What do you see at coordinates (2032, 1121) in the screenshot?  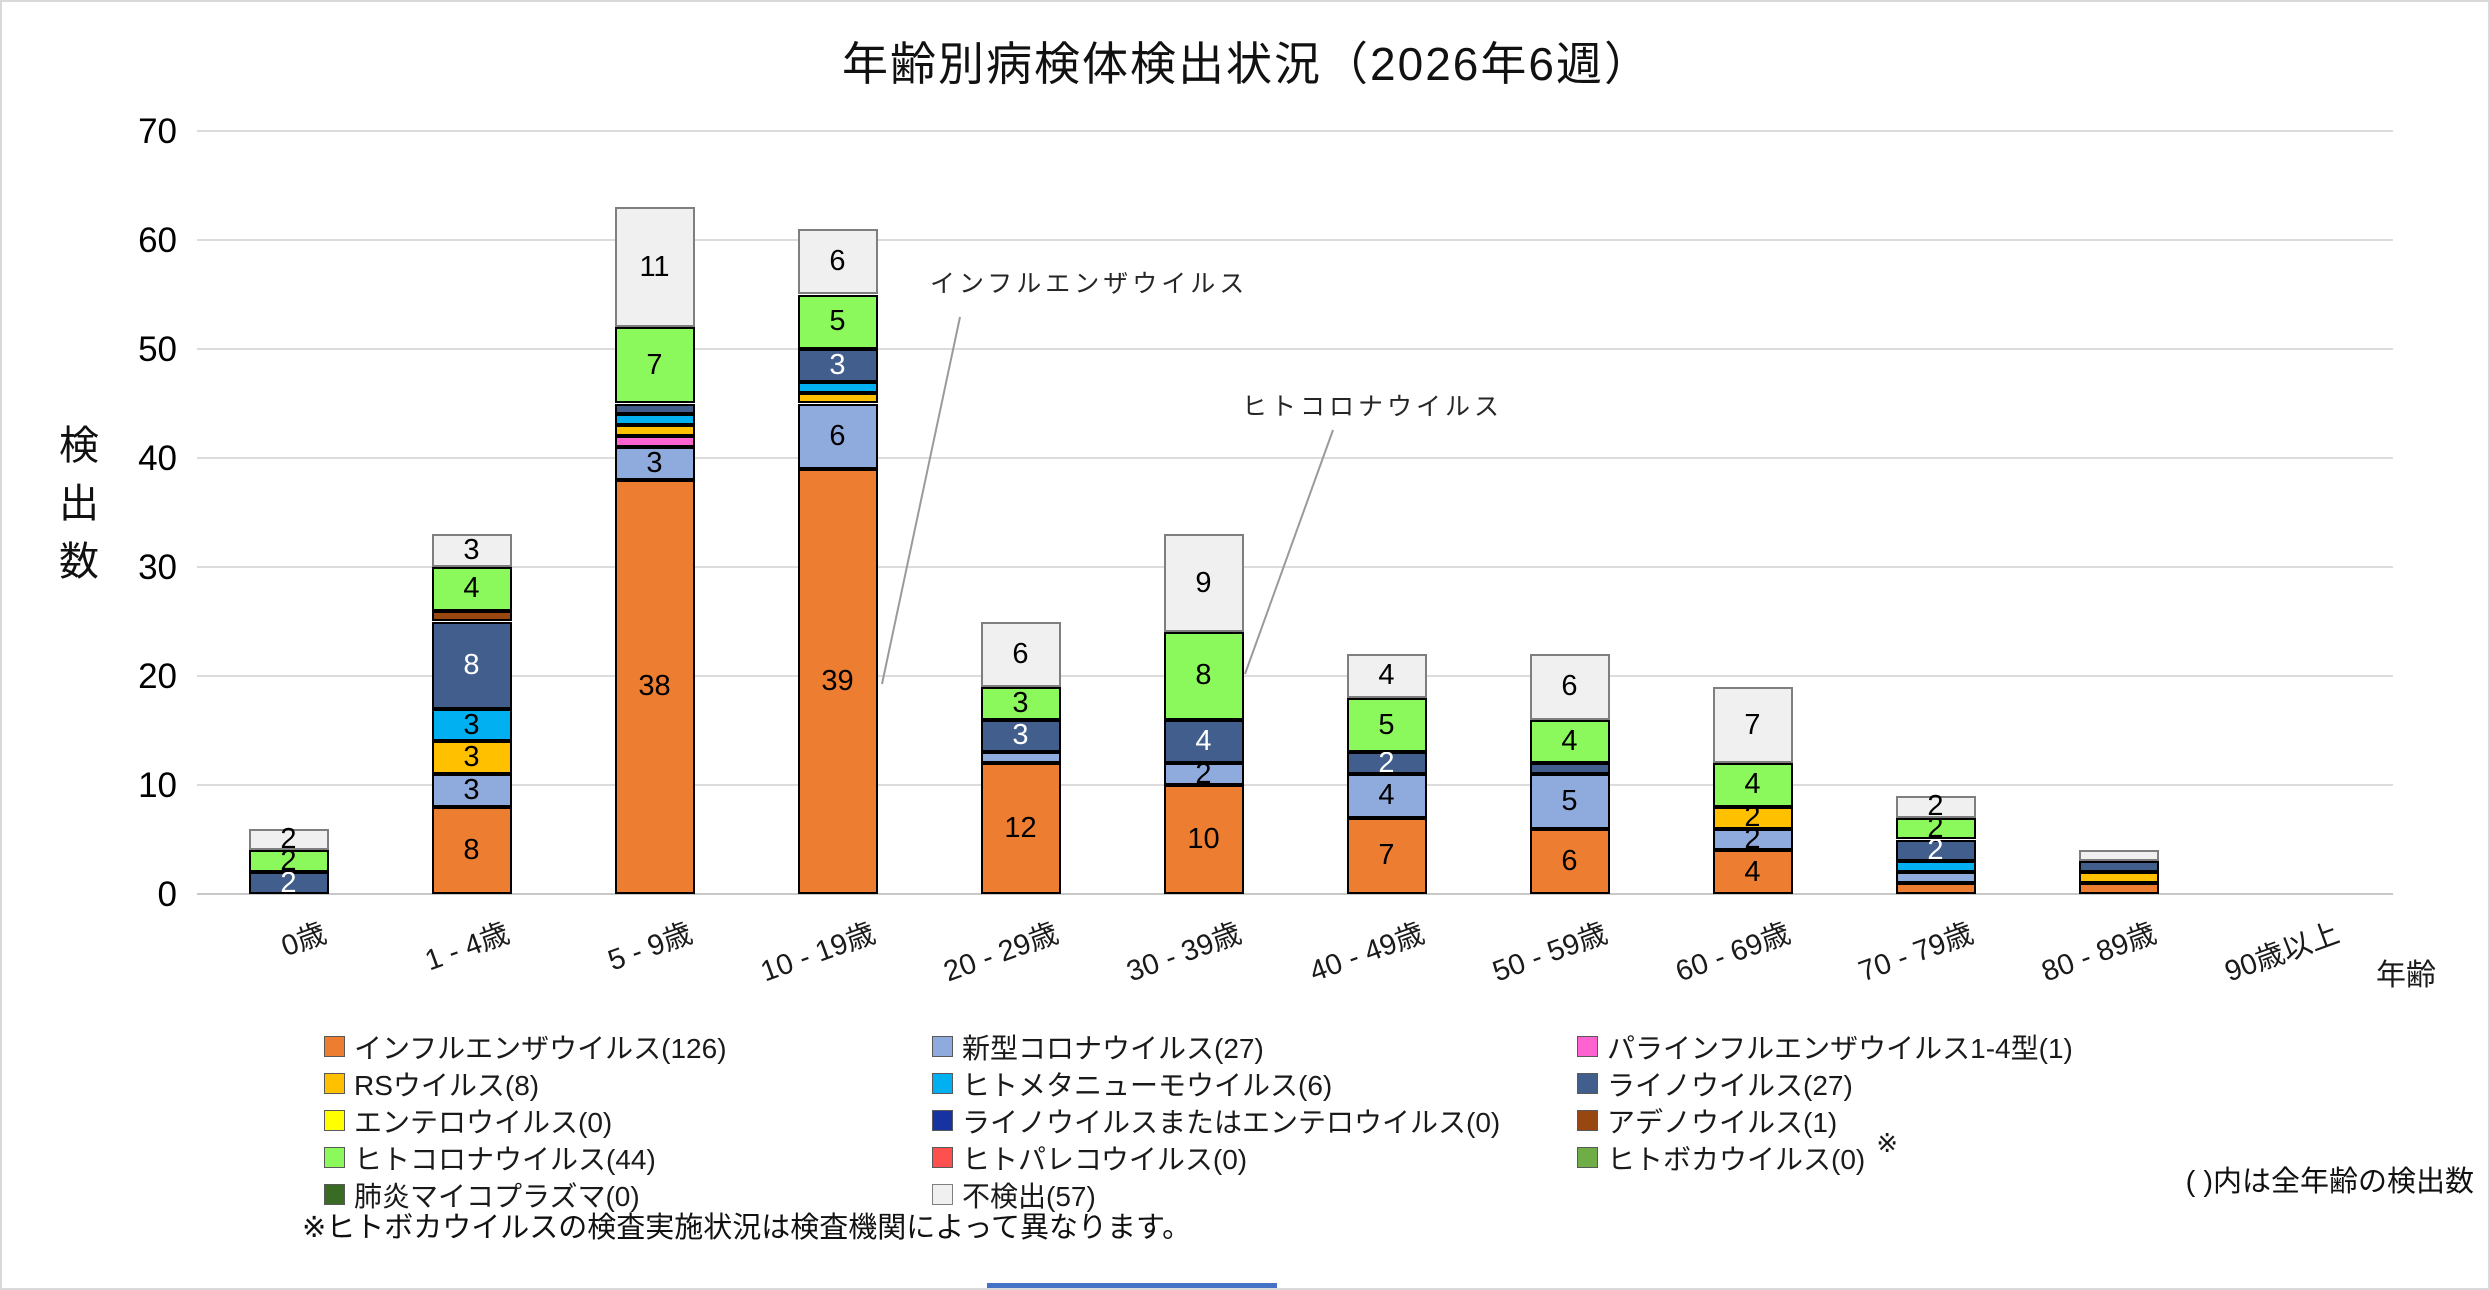 I see `legend-item: アデノウイルス(1)` at bounding box center [2032, 1121].